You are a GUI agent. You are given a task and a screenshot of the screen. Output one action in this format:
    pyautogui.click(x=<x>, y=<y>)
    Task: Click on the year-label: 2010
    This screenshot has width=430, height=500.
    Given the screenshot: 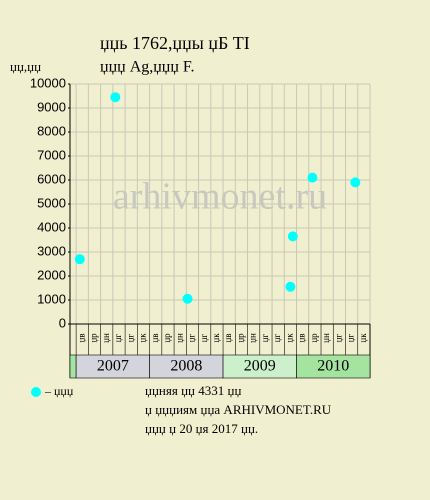 What is the action you would take?
    pyautogui.click(x=333, y=366)
    